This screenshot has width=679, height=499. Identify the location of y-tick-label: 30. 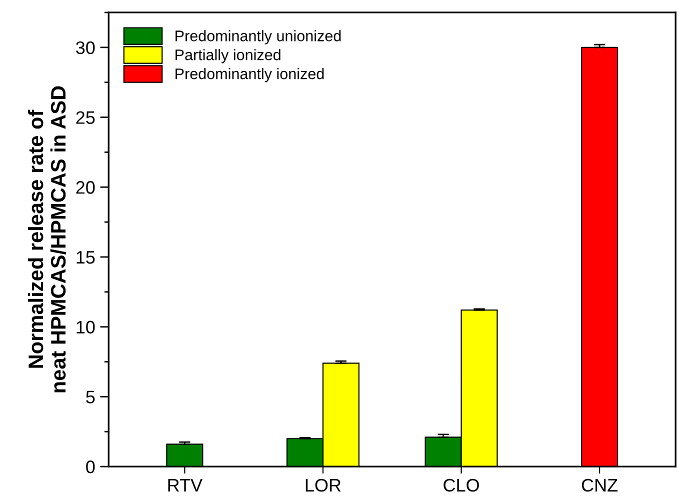
(85, 47).